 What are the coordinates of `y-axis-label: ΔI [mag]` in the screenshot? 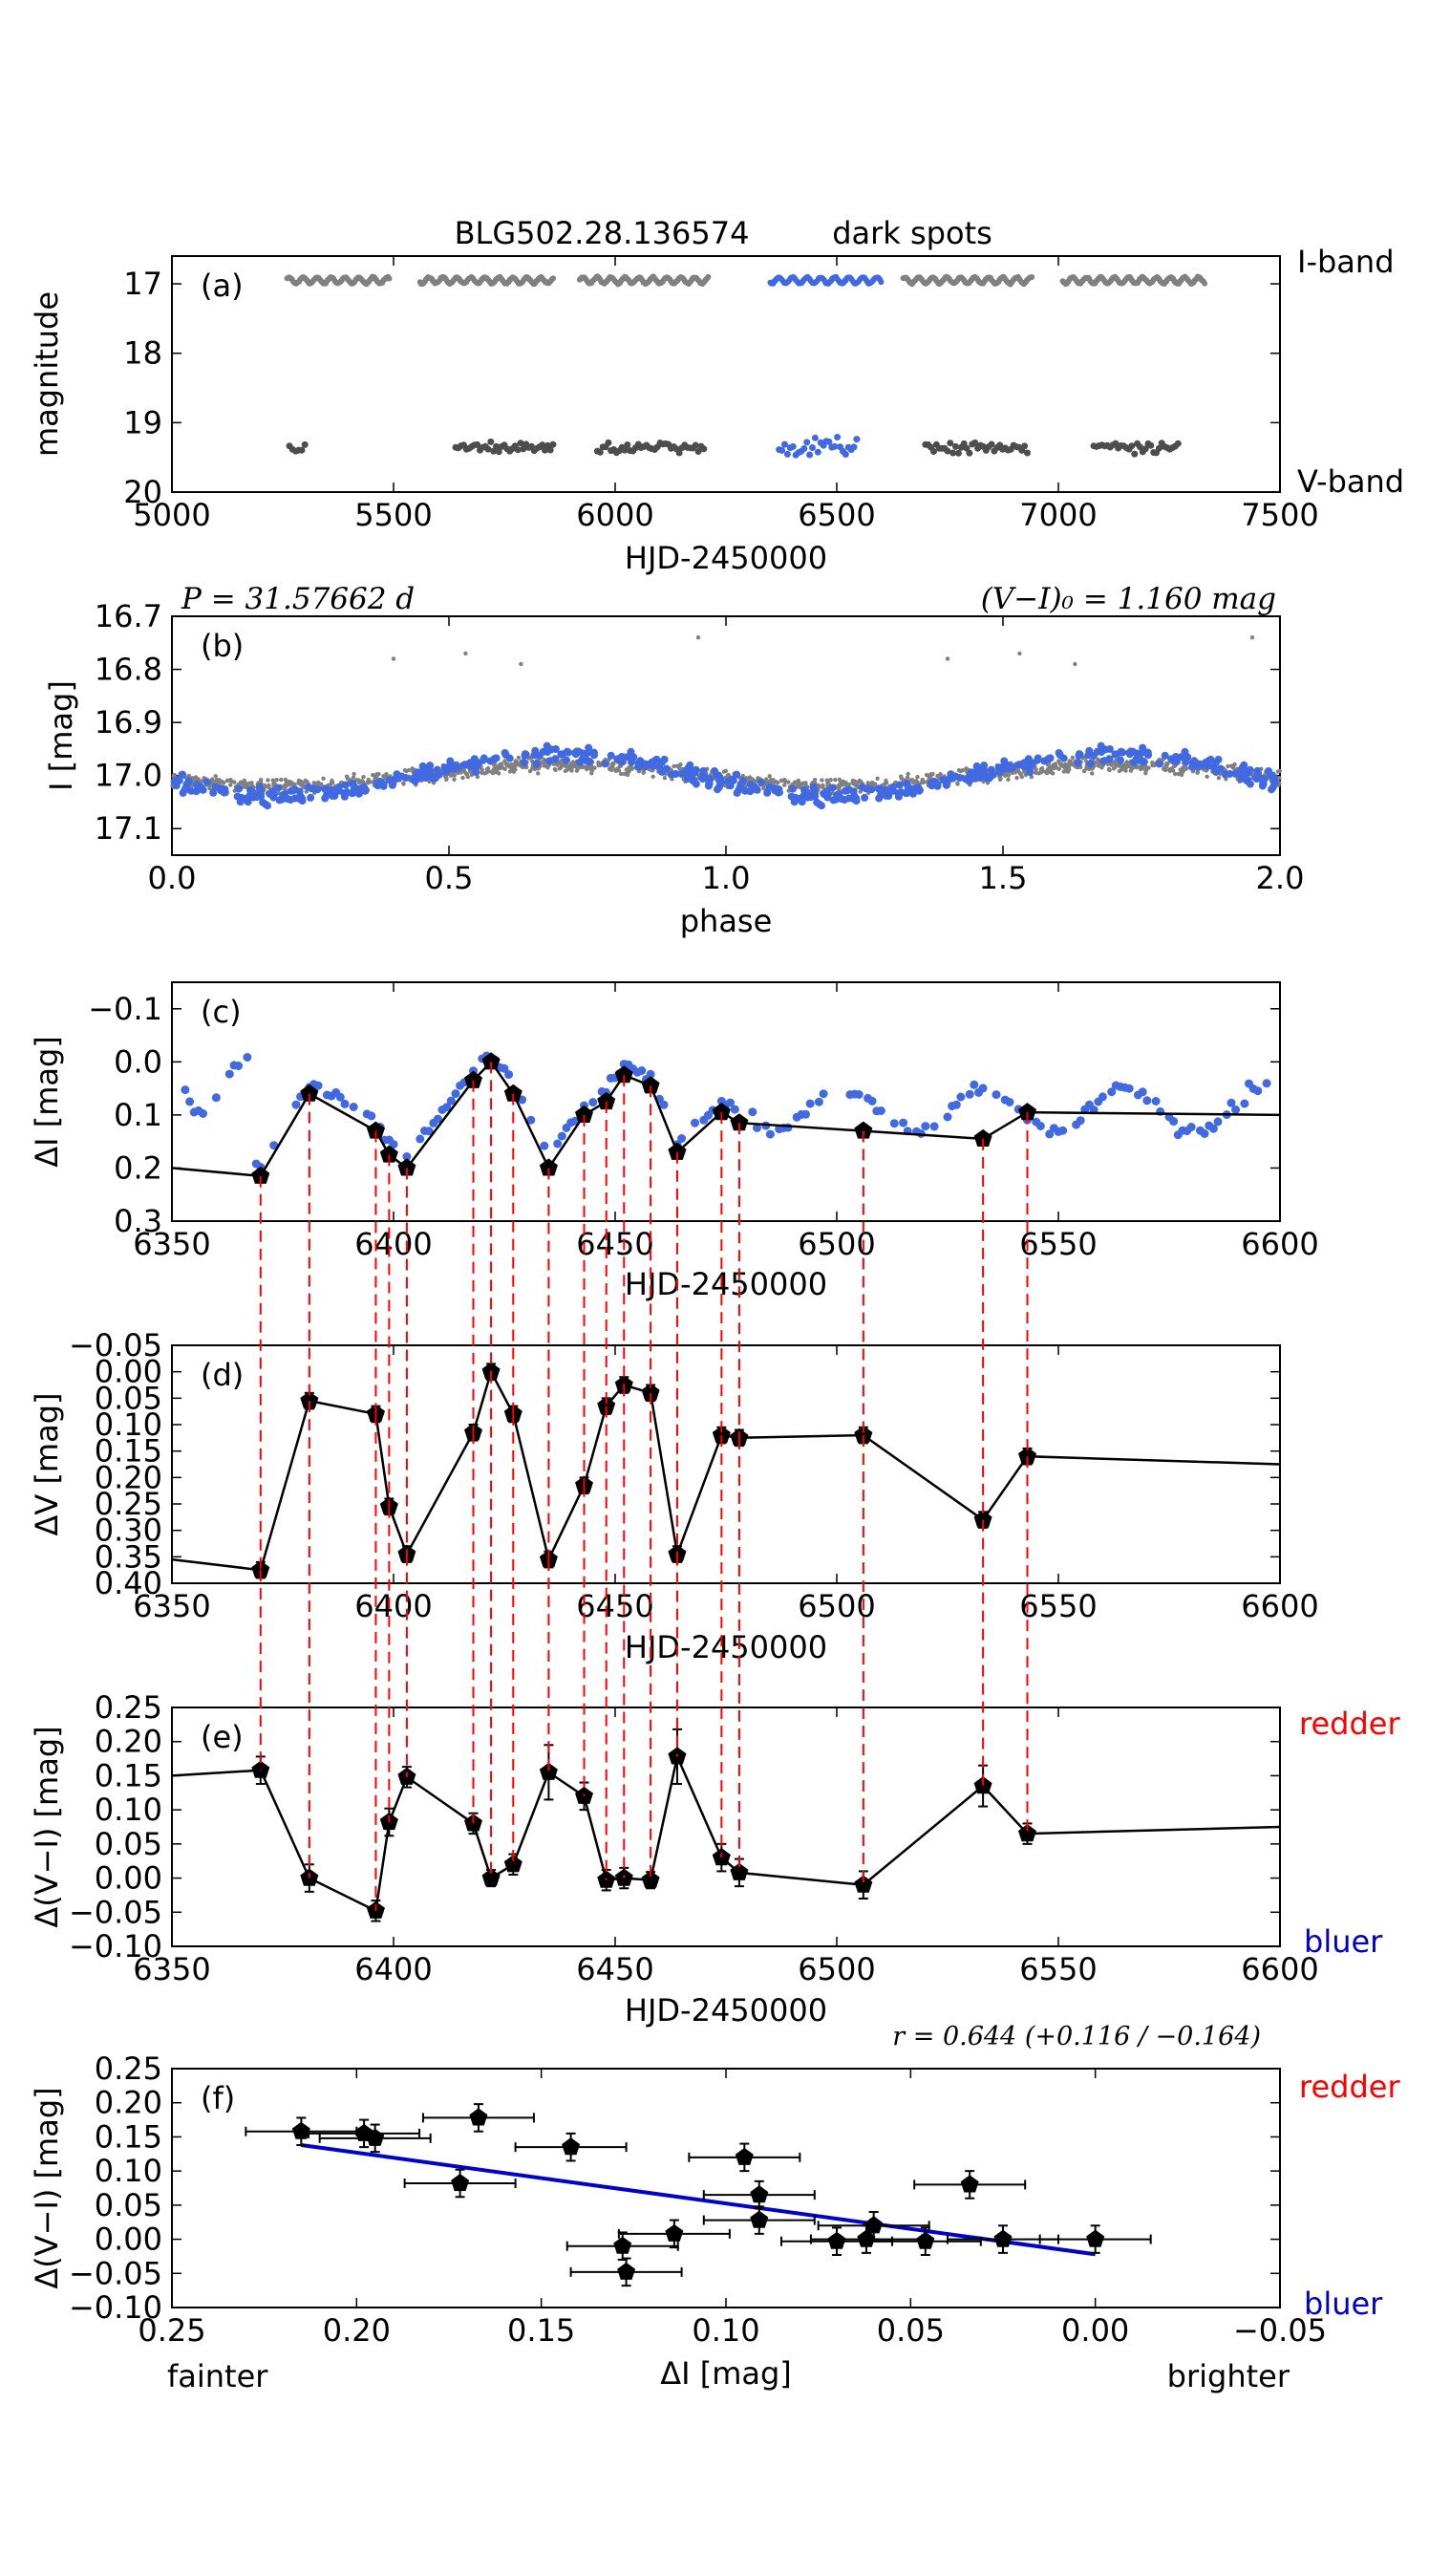 It's located at (47, 1102).